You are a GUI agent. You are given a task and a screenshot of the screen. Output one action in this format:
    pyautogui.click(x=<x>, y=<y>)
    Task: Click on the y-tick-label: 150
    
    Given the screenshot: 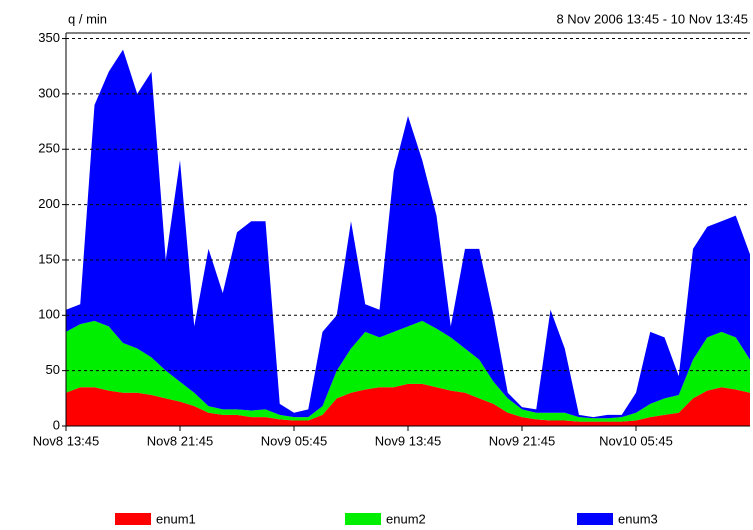 What is the action you would take?
    pyautogui.click(x=49, y=258)
    